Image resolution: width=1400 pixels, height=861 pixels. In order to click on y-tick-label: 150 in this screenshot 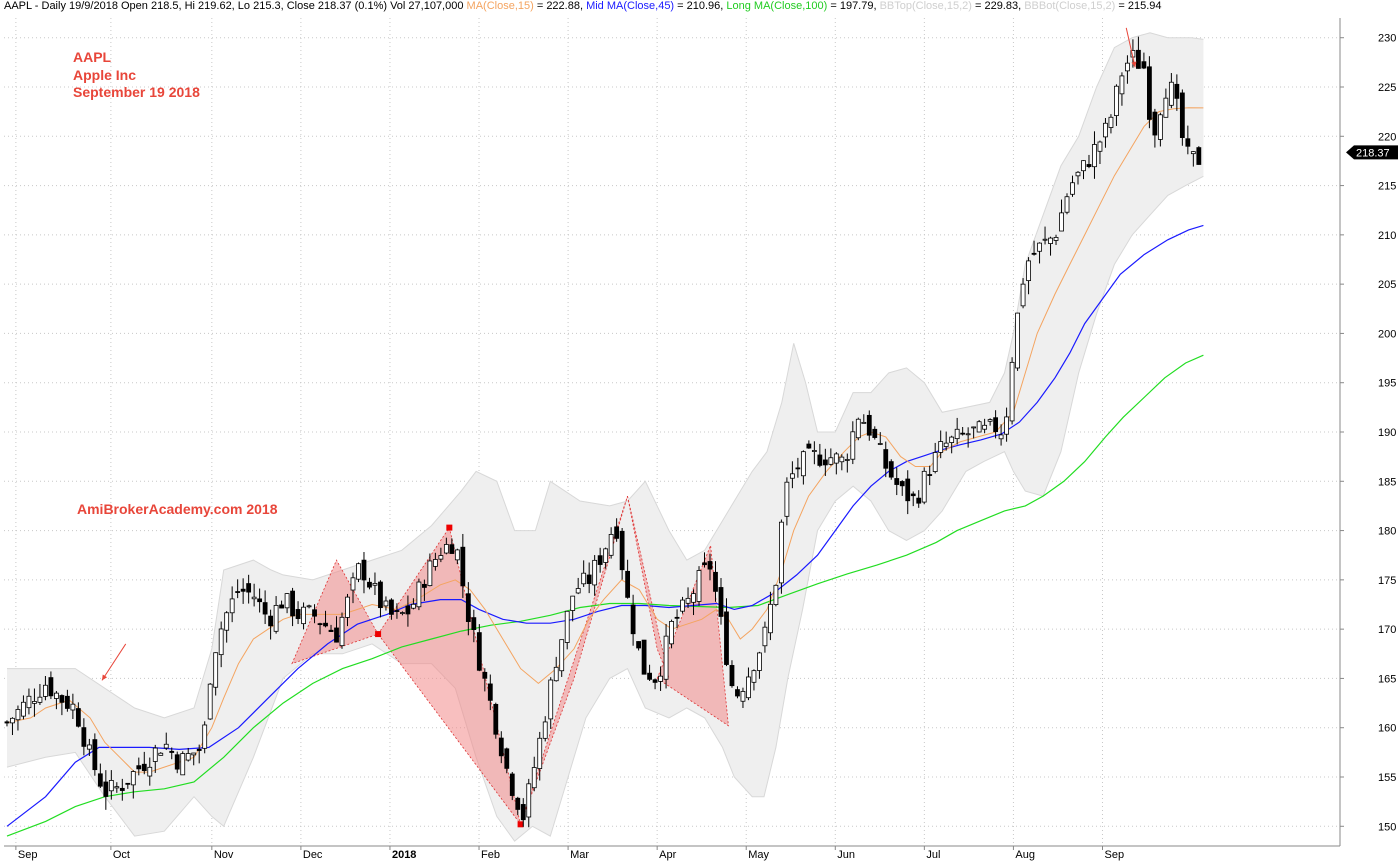, I will do `click(1387, 827)`.